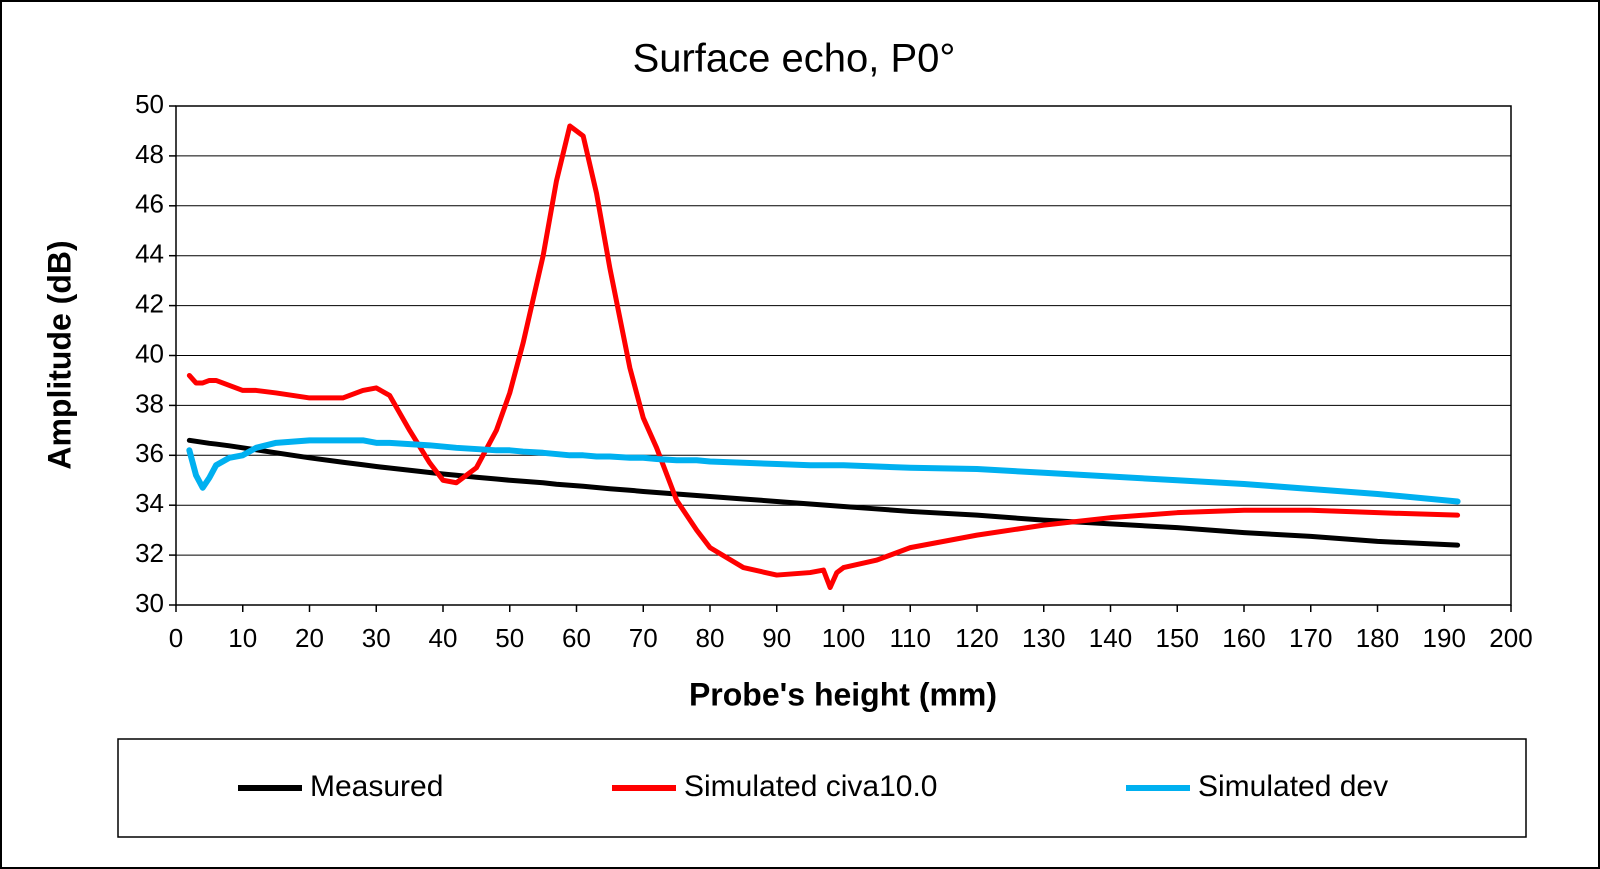  What do you see at coordinates (843, 694) in the screenshot?
I see `x-axis-label: Probe's height (mm)` at bounding box center [843, 694].